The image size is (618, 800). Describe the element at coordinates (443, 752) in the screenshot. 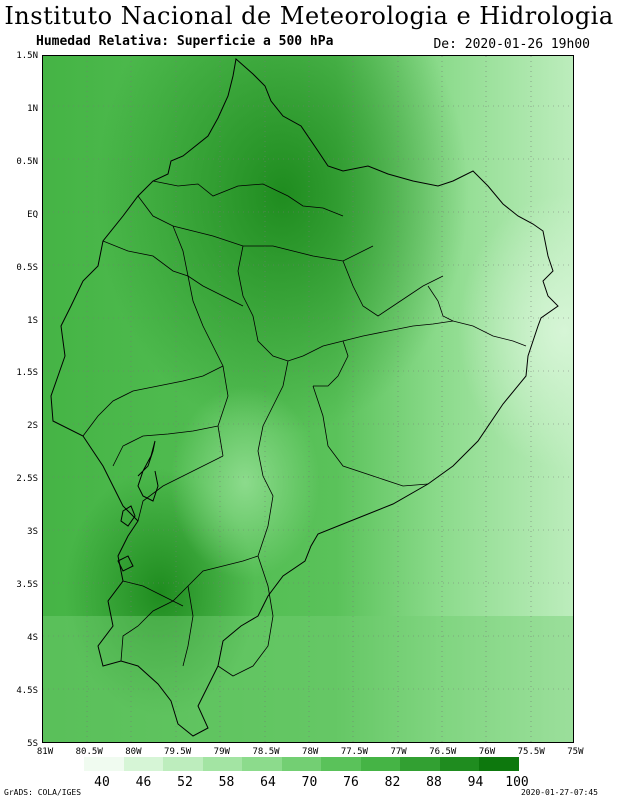

I see `x-axis-label: 76.5W` at that location.